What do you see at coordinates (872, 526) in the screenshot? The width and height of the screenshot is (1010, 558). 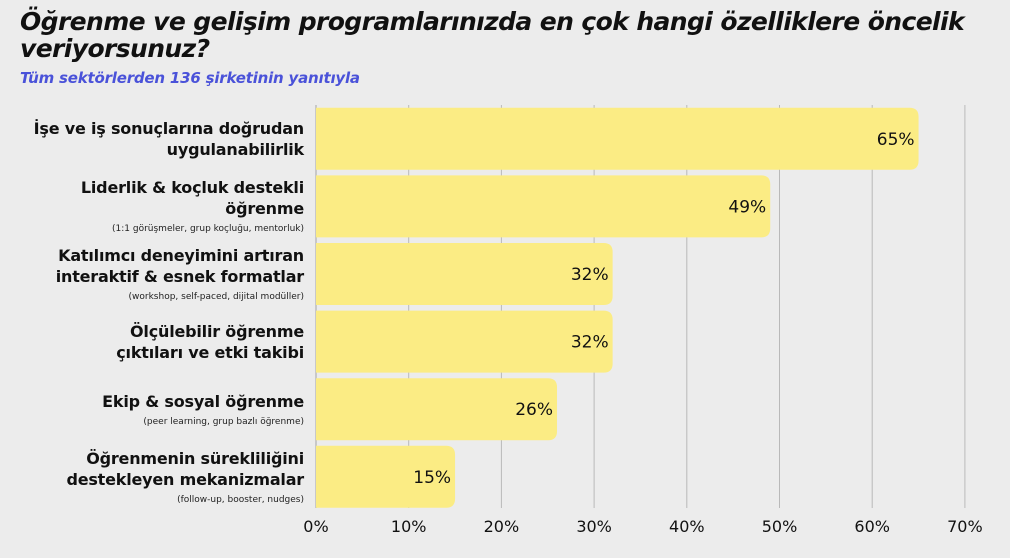 I see `x-tick-label: 60%` at bounding box center [872, 526].